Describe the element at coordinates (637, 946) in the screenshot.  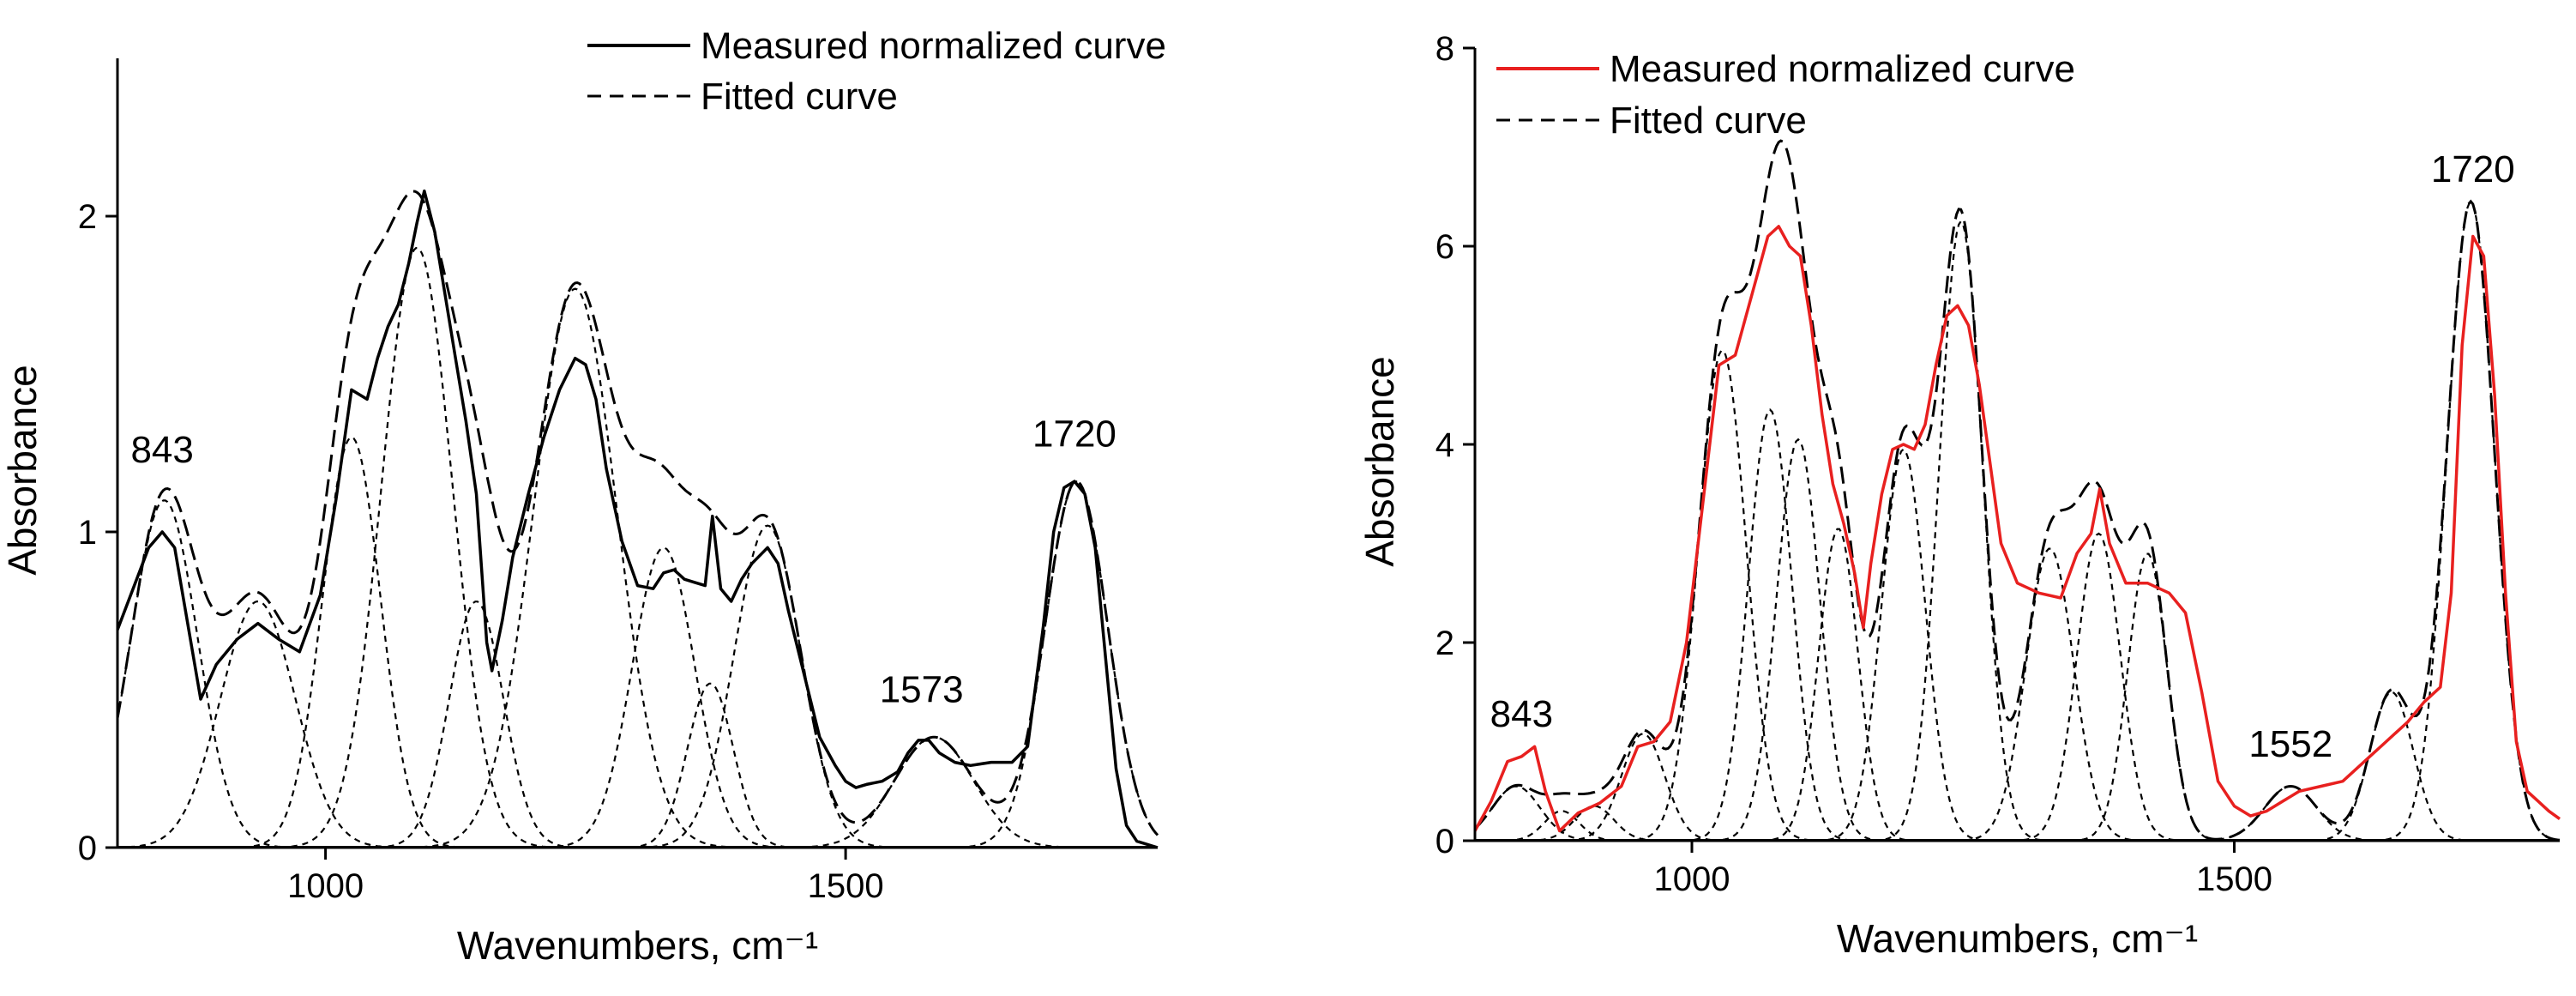
I see `x-axis-label-left: Wavenumbers, cm⁻¹` at that location.